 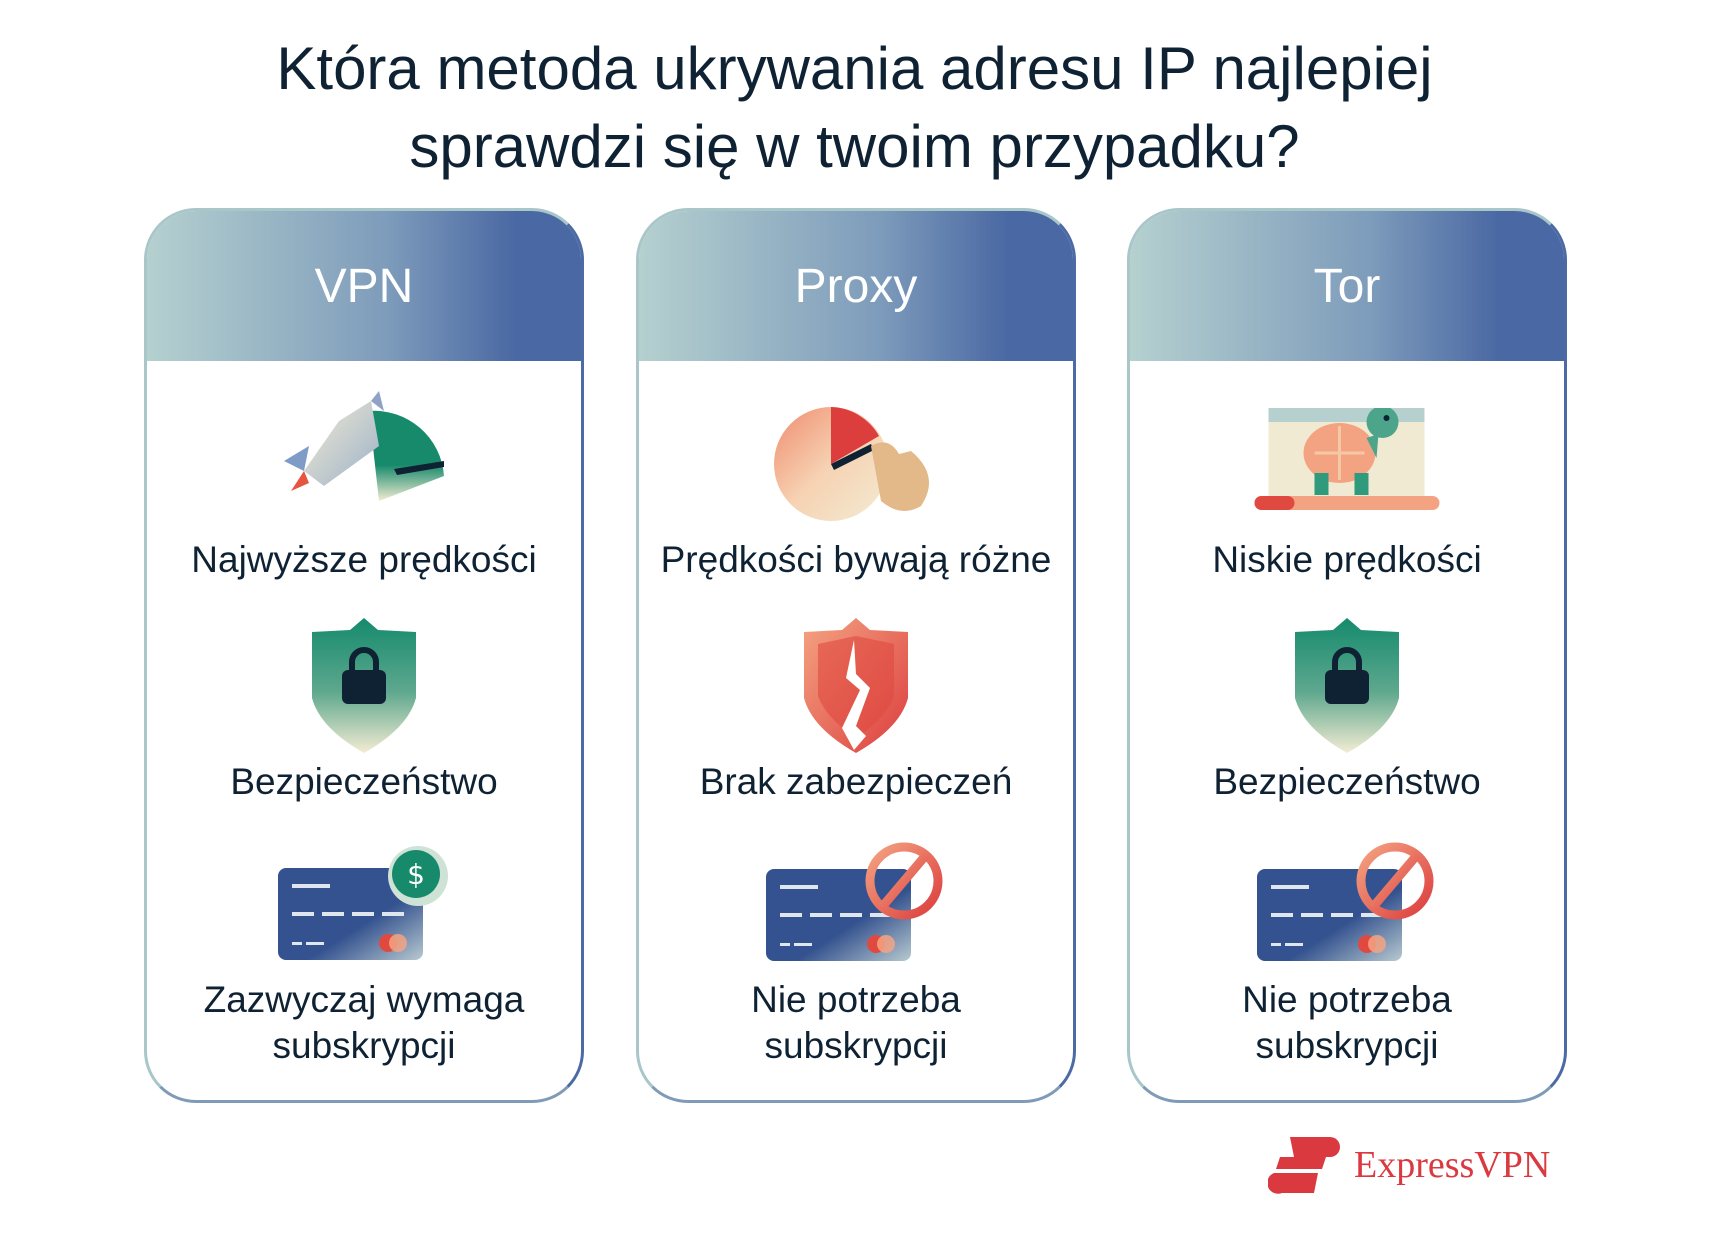 I want to click on turtle-laptop-icon, so click(x=1347, y=464).